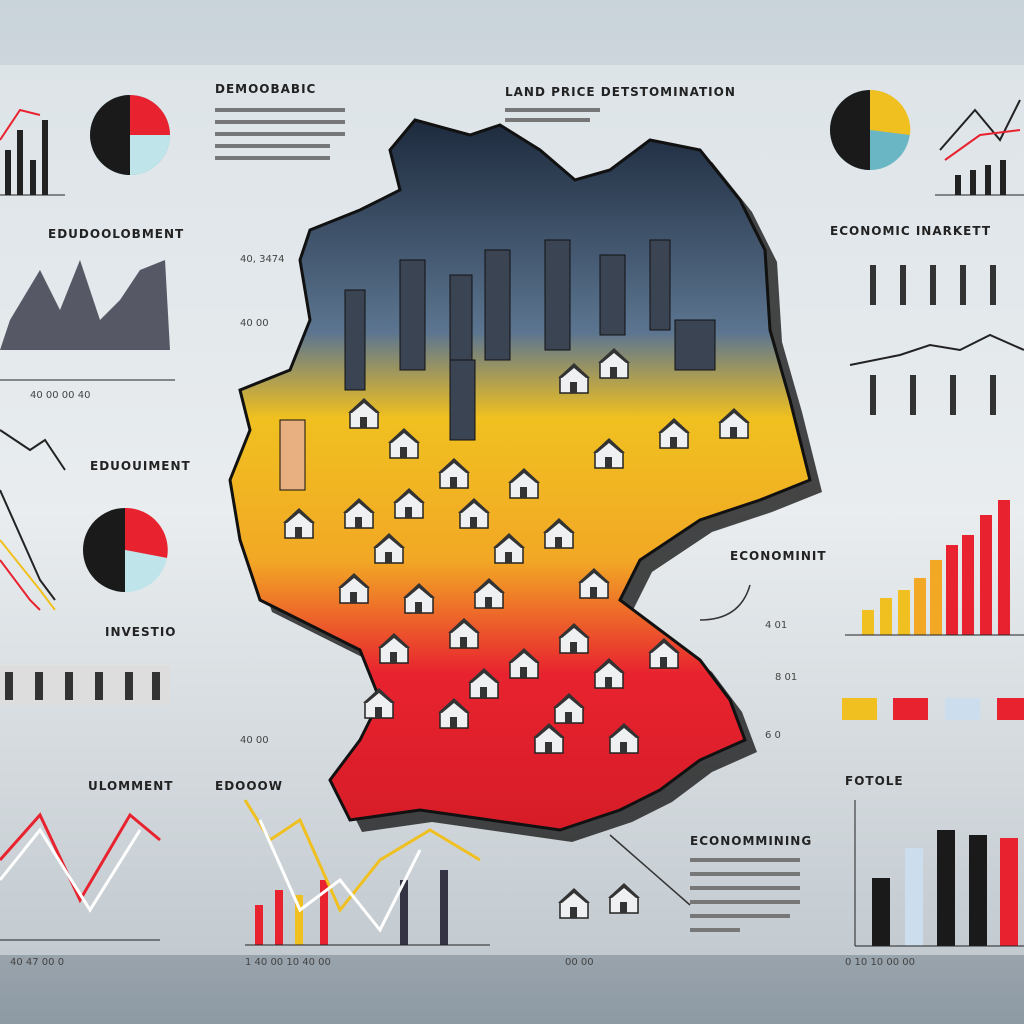 This screenshot has height=1028, width=1024. I want to click on section-title: ULOMMENT, so click(130, 786).